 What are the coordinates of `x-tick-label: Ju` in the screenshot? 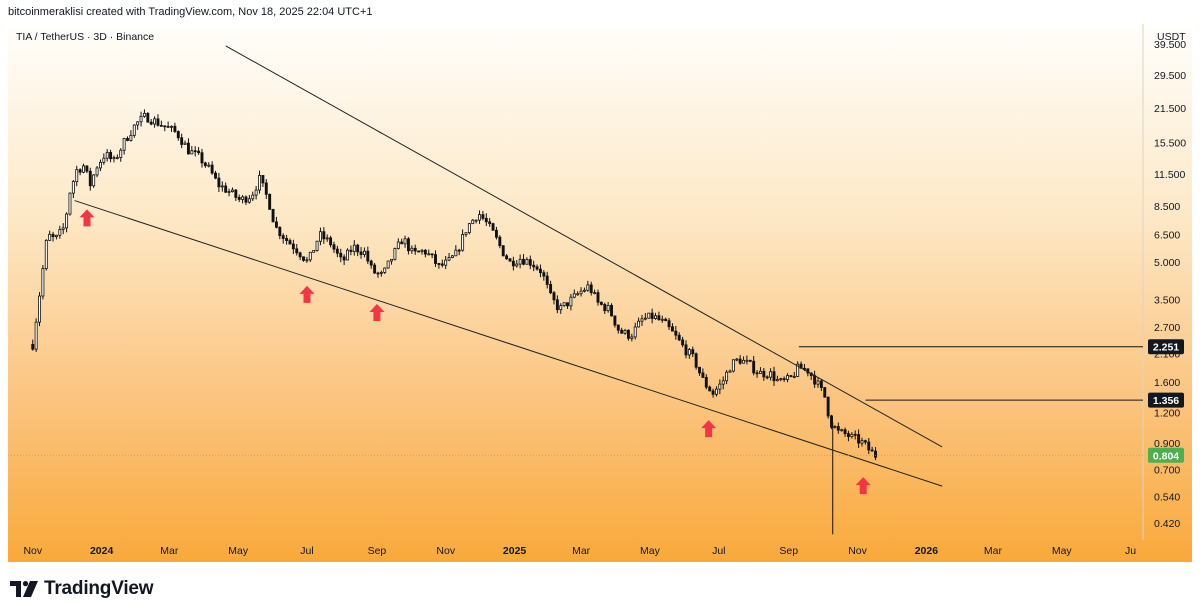 It's located at (1130, 551).